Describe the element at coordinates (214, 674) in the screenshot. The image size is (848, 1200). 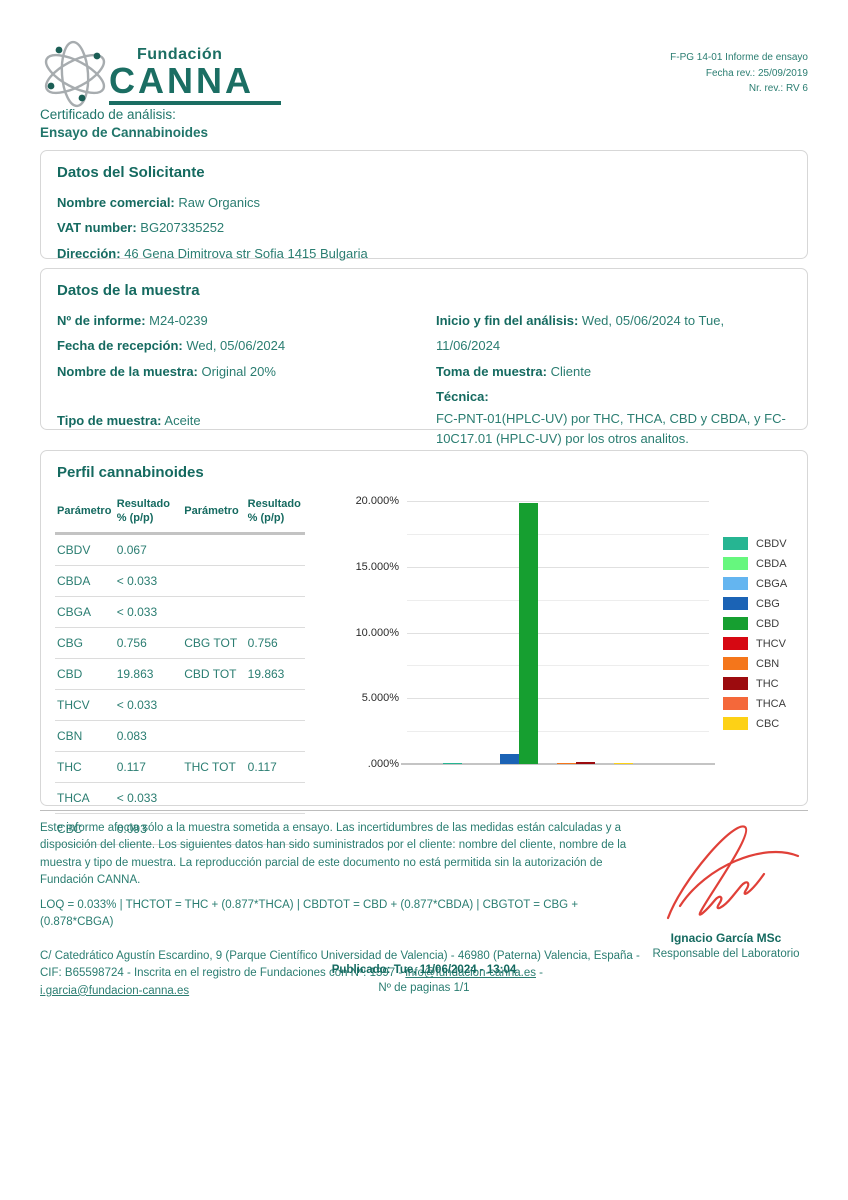
I see `table-cell: CBD TOT` at that location.